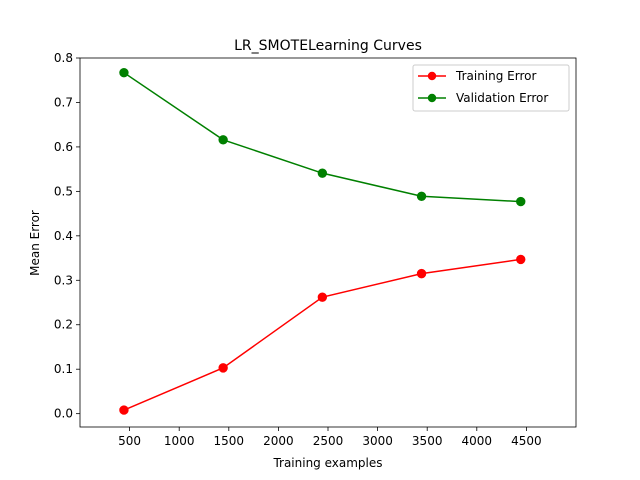  What do you see at coordinates (63, 236) in the screenshot?
I see `y-tick-label: 0.4` at bounding box center [63, 236].